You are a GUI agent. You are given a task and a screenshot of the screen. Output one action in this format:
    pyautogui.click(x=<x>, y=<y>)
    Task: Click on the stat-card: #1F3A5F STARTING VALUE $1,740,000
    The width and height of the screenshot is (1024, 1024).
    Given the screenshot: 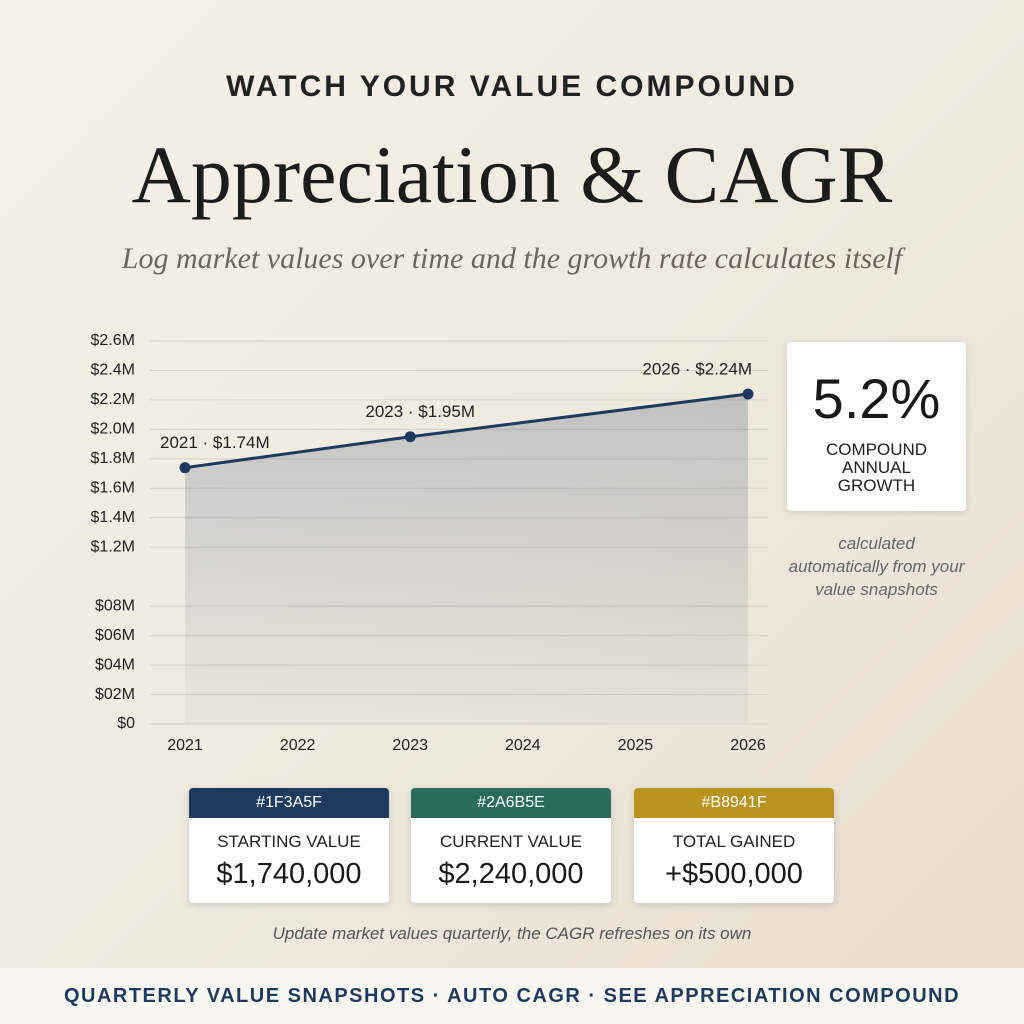 What is the action you would take?
    pyautogui.click(x=289, y=845)
    